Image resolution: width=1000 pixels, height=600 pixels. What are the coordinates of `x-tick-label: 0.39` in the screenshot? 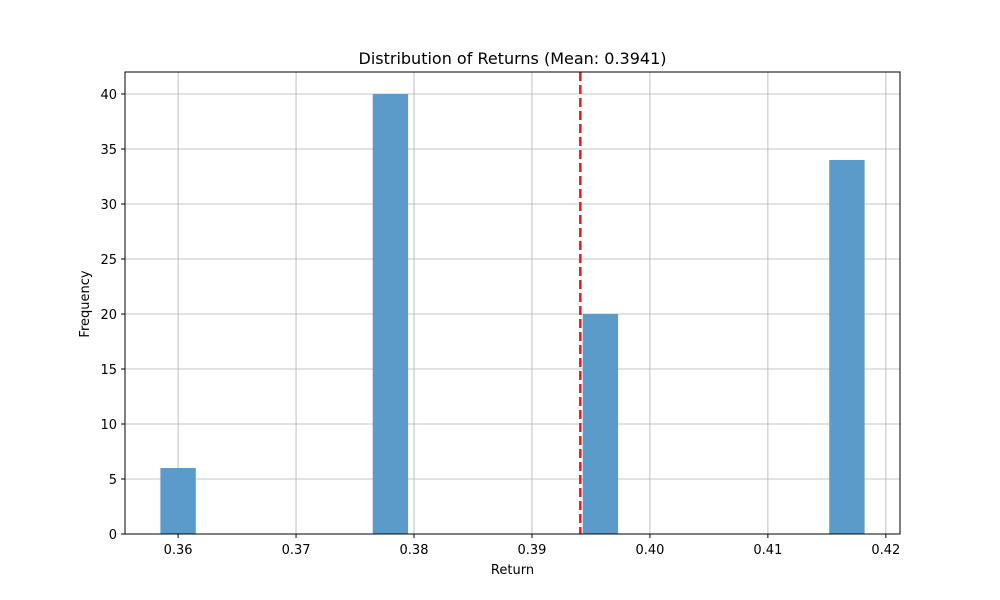 It's located at (531, 550).